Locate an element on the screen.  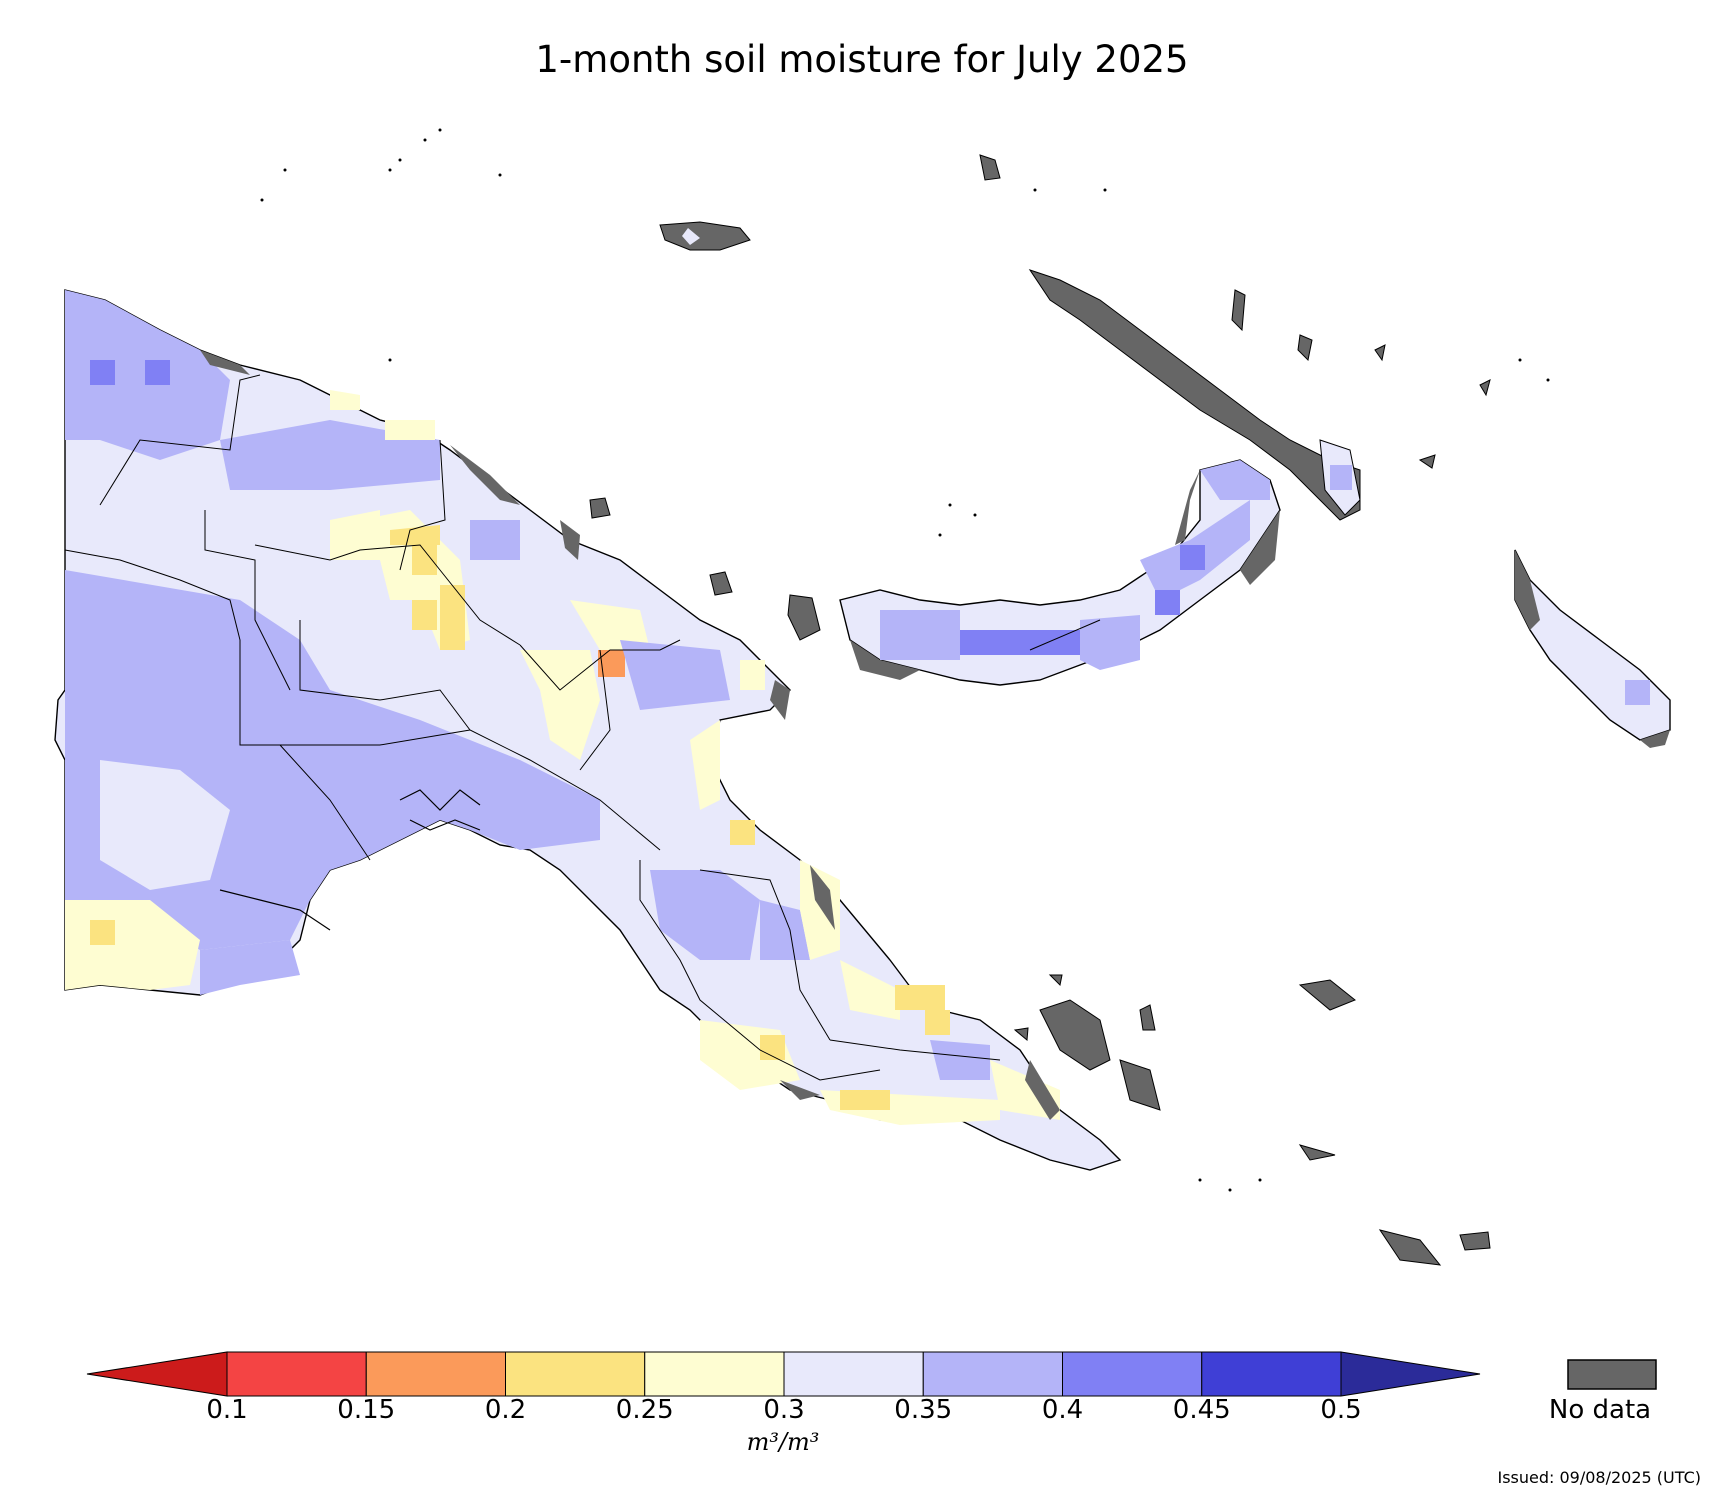
new-ireland is located at coordinates (1194, 395).